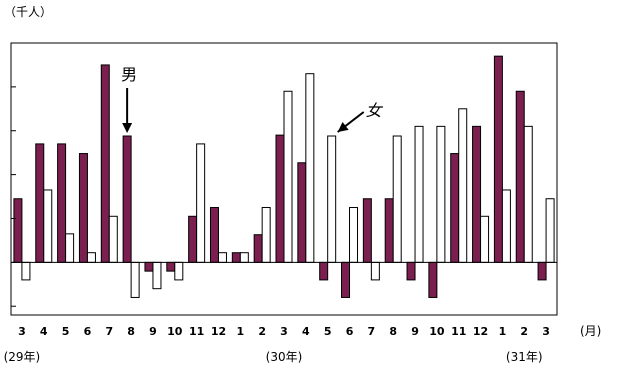  I want to click on annotation-label: 男, so click(129, 74).